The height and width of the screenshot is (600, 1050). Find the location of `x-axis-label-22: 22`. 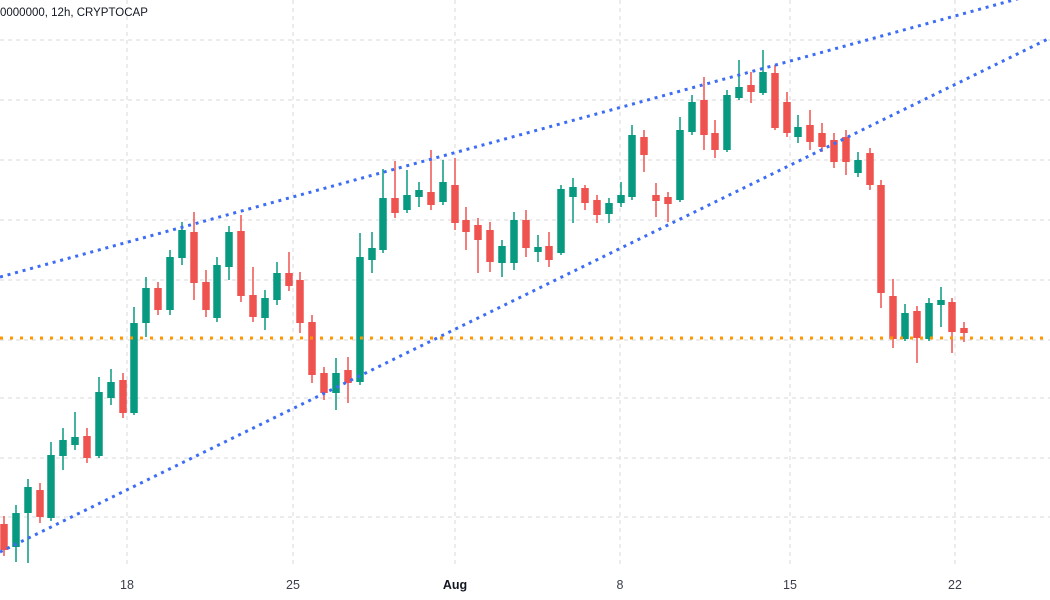

x-axis-label-22: 22 is located at coordinates (955, 585).